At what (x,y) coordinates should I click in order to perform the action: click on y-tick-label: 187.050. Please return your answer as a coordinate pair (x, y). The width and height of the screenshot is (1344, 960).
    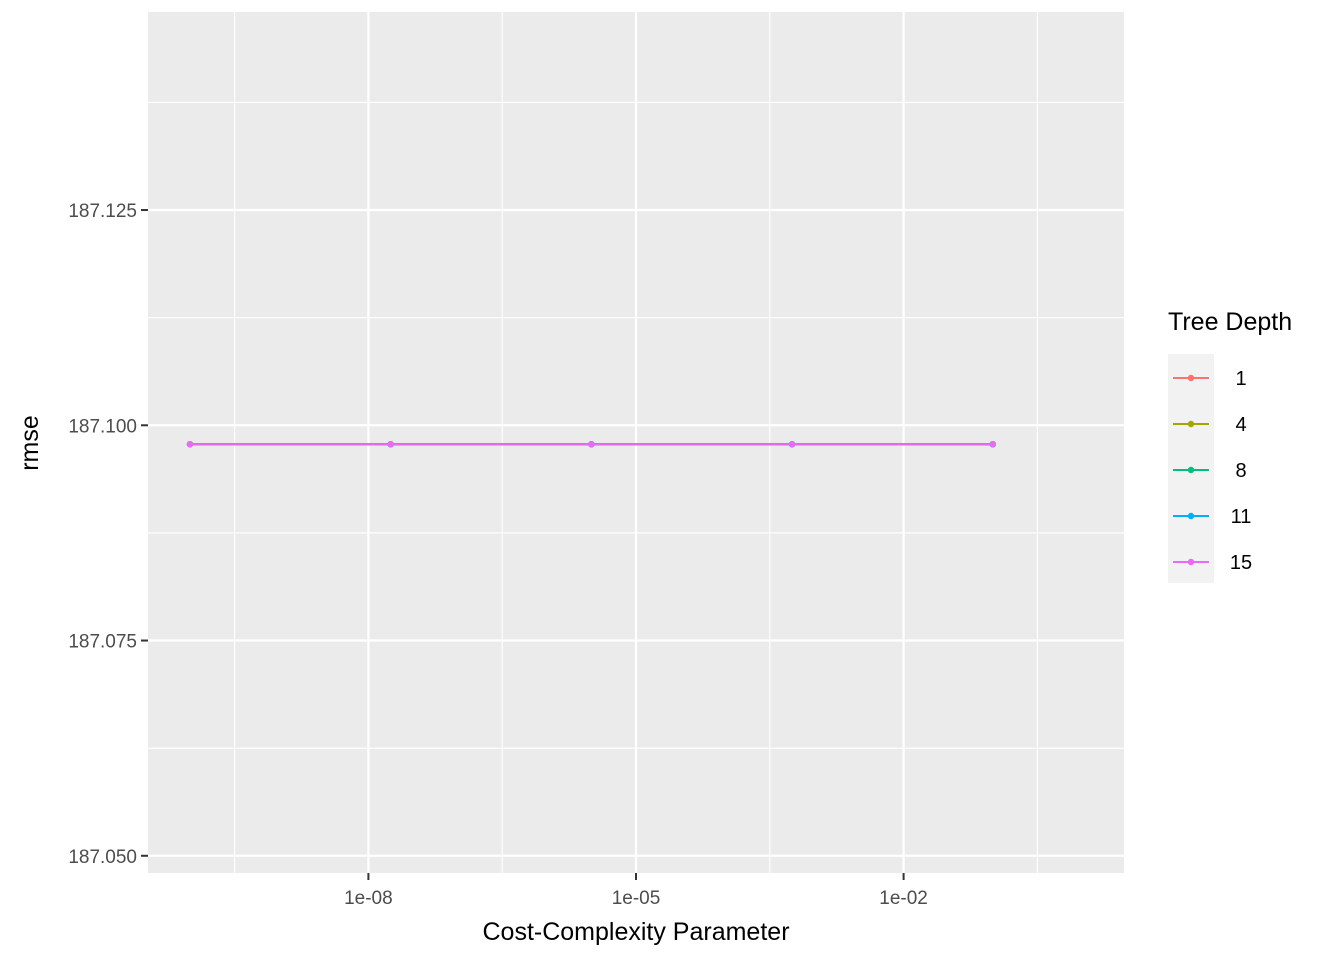
    Looking at the image, I should click on (102, 857).